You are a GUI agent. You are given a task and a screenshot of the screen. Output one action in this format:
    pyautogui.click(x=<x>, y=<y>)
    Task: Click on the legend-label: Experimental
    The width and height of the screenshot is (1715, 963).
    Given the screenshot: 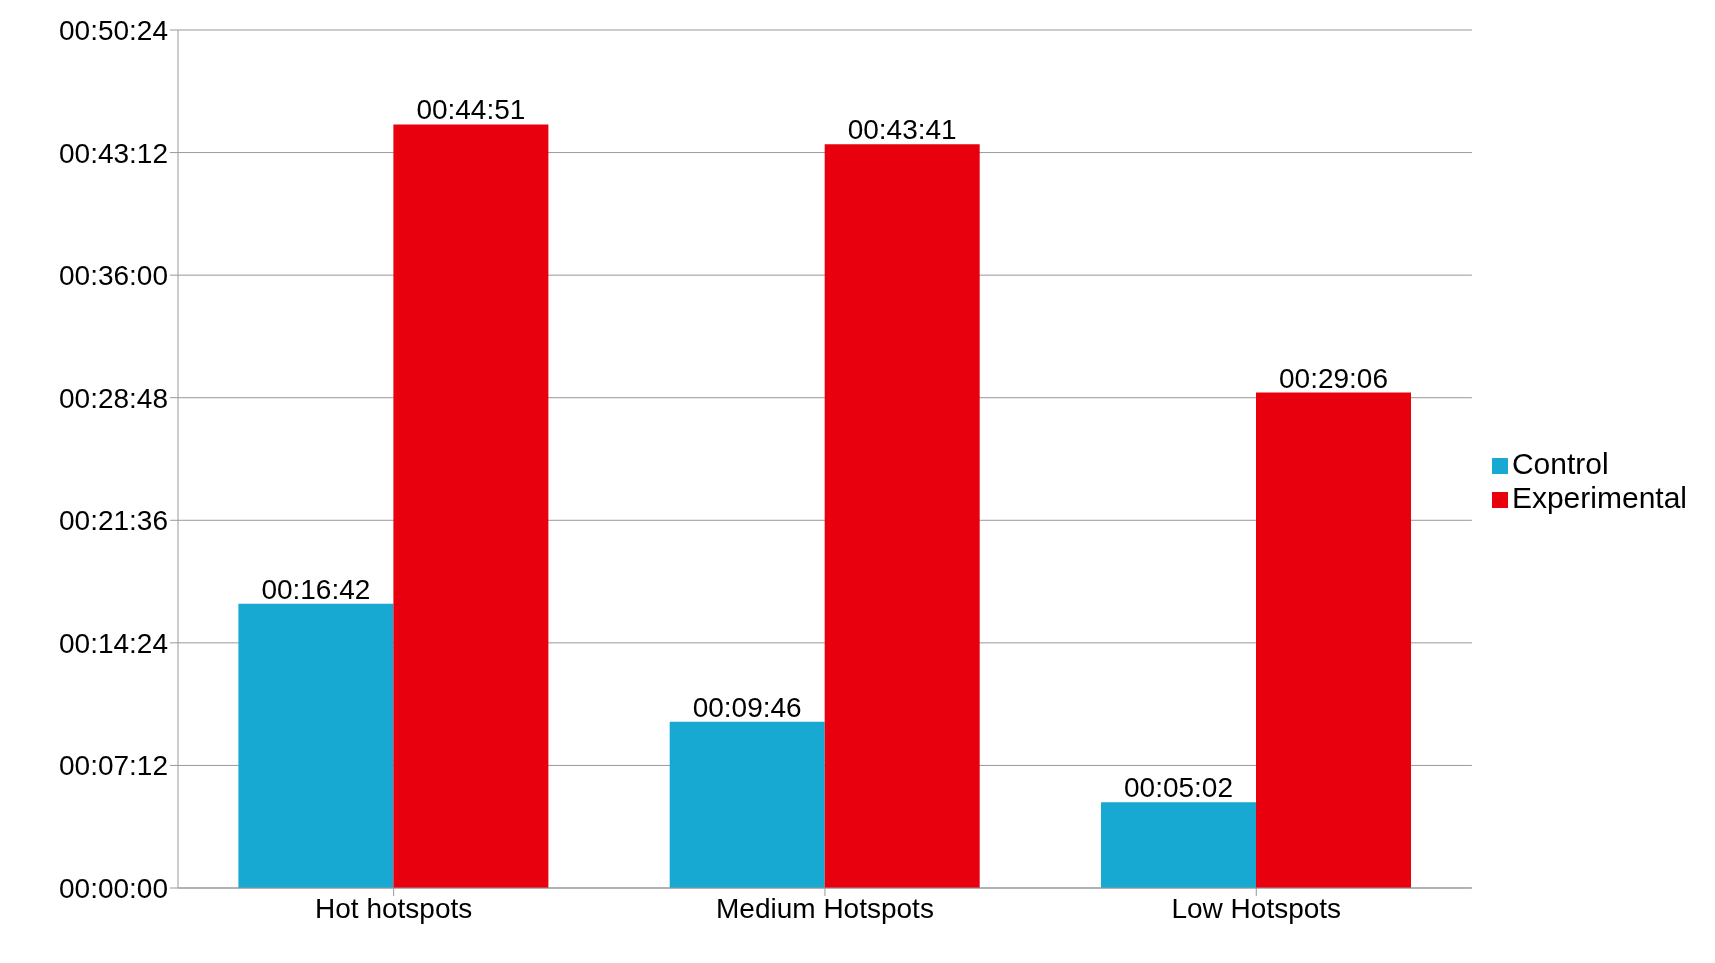 What is the action you would take?
    pyautogui.click(x=1599, y=497)
    